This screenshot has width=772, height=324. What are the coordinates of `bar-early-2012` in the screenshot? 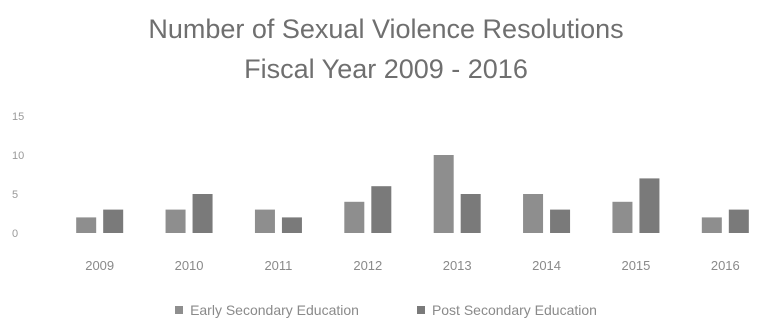 It's located at (354, 217).